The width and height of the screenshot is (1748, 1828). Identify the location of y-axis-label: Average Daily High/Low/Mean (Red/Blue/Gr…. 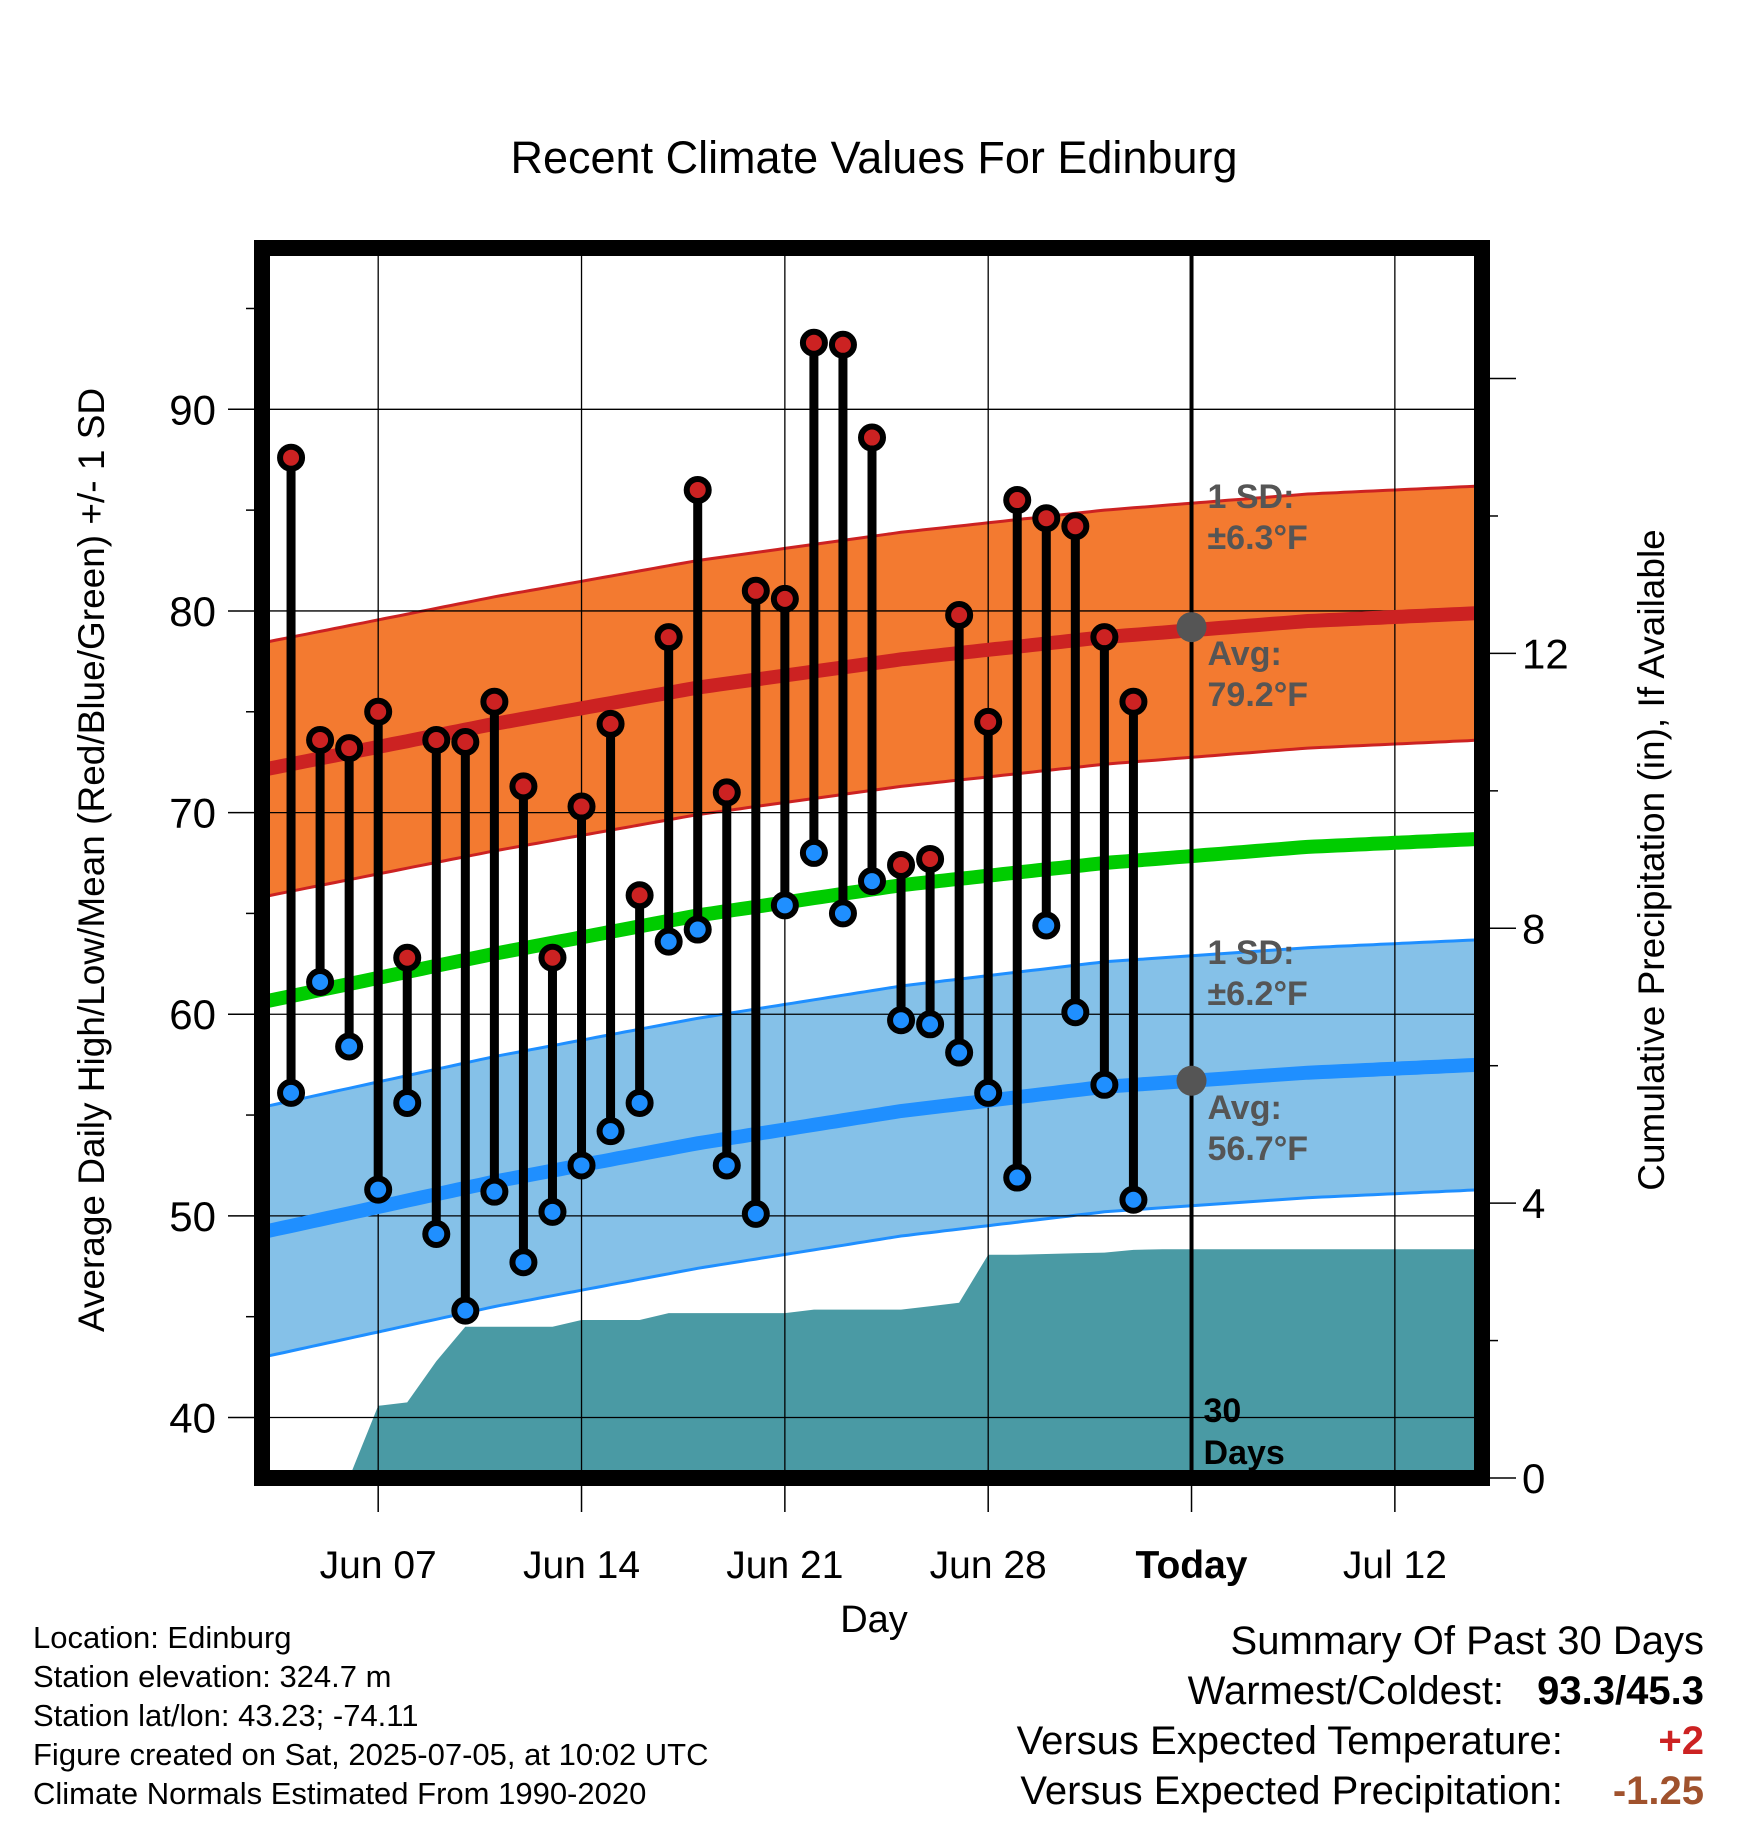
(91, 860).